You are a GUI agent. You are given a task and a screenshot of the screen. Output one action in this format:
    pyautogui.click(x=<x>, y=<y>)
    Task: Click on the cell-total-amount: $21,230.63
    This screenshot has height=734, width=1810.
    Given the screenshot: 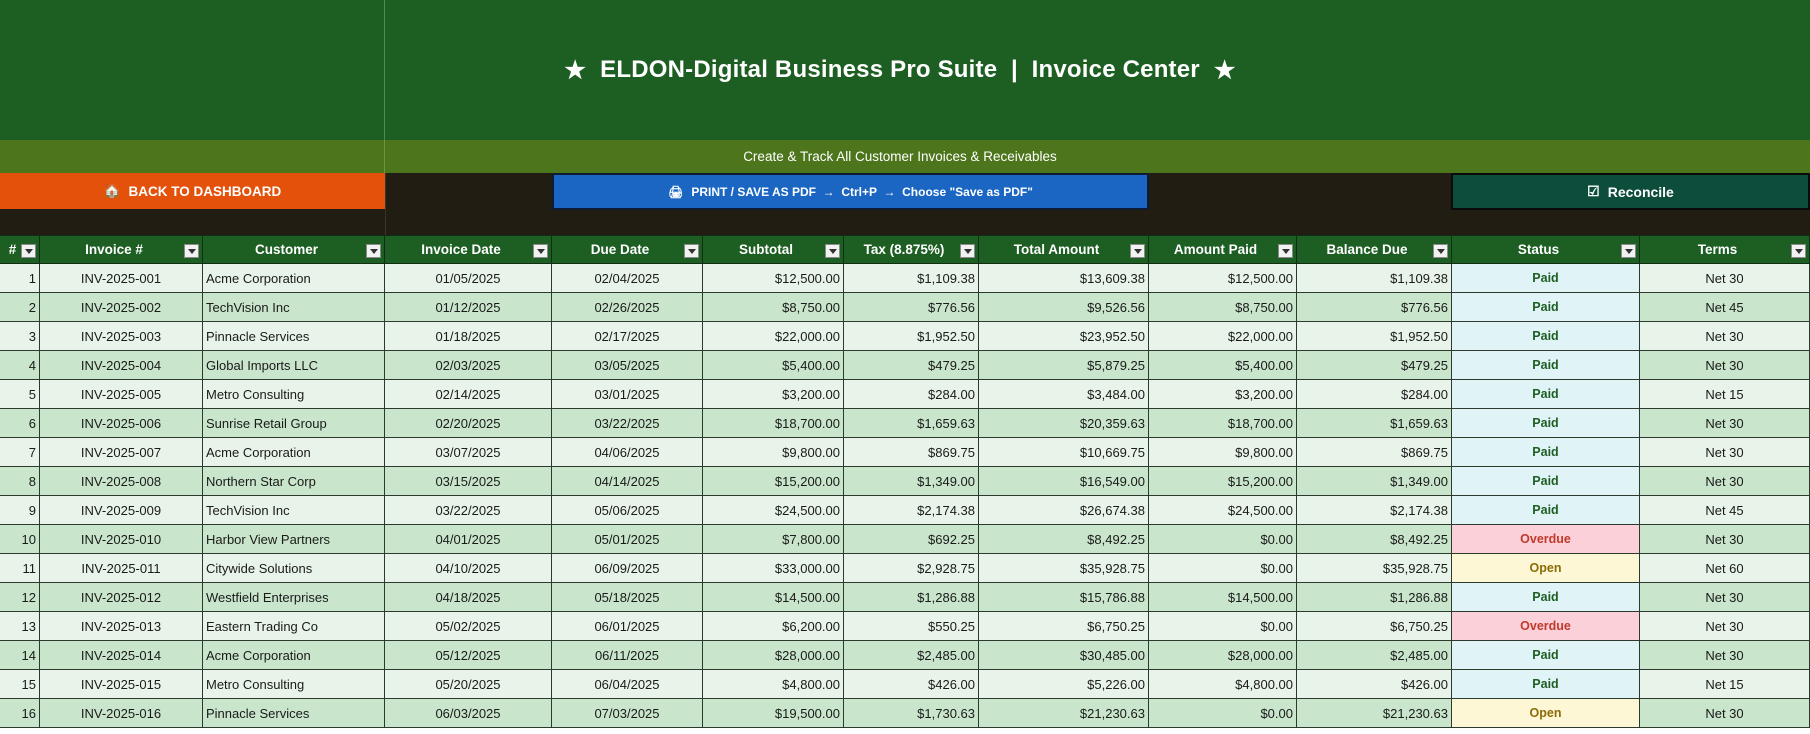 What is the action you would take?
    pyautogui.click(x=1064, y=713)
    